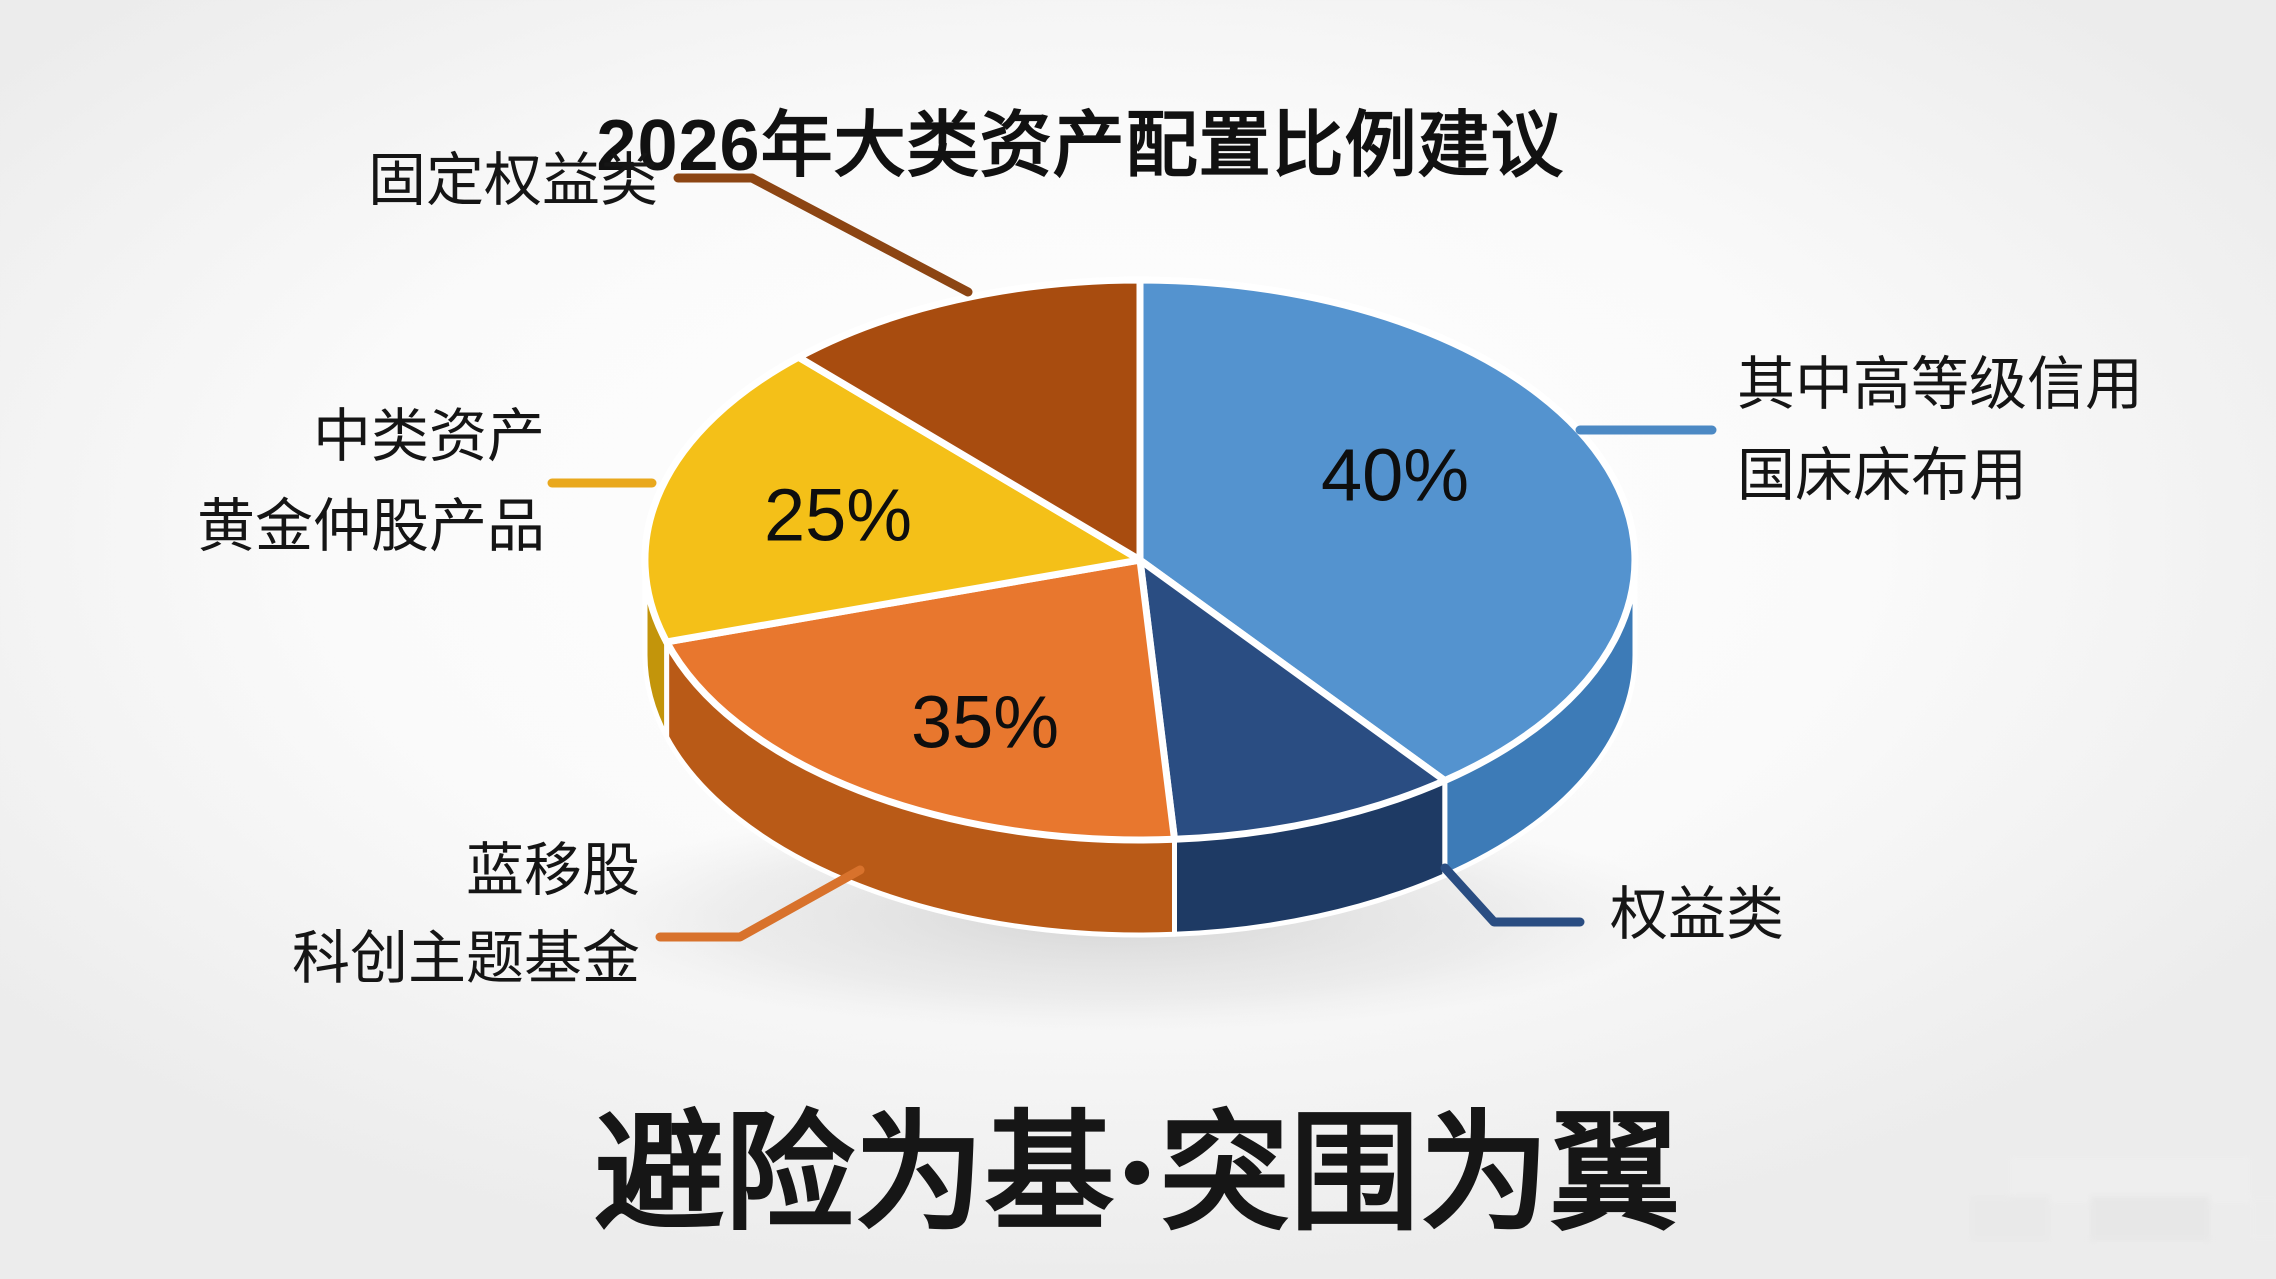  Describe the element at coordinates (1882, 475) in the screenshot. I see `callout-label-high-grade-credit-line2: 国床床布用` at that location.